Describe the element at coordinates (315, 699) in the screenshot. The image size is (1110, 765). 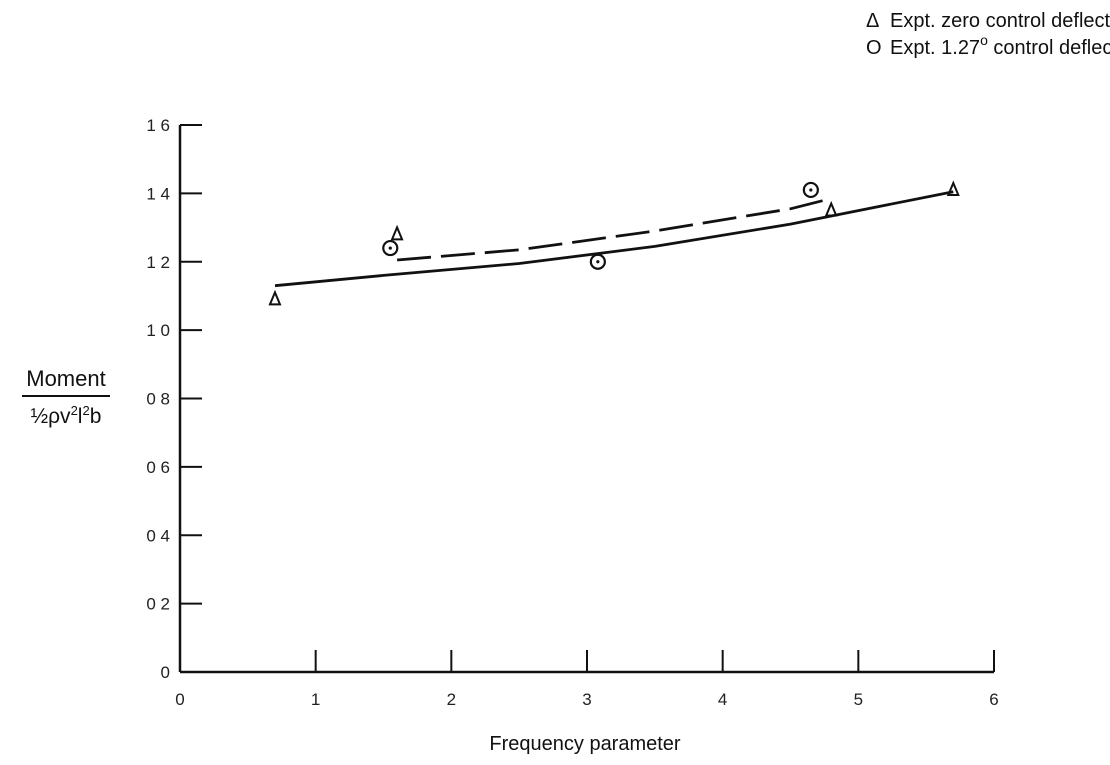
I see `x-tick-label: 1` at that location.